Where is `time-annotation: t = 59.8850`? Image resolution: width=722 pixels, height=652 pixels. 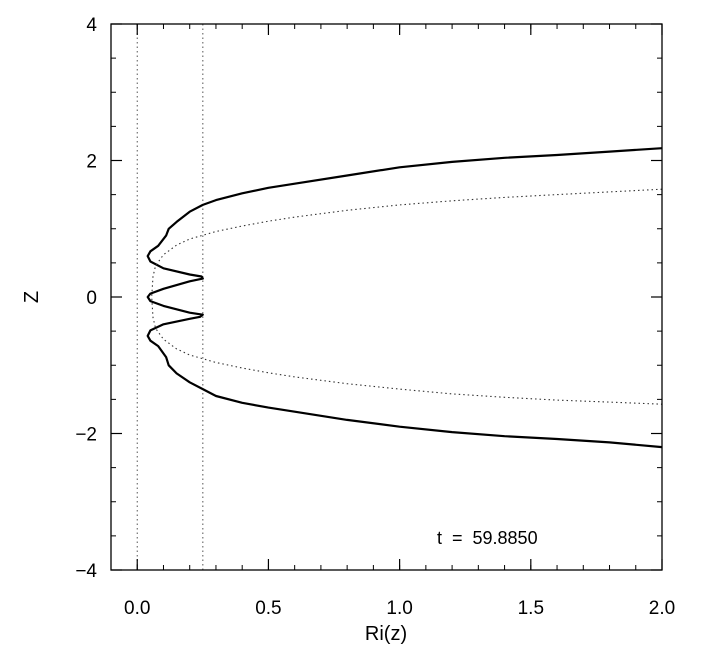
time-annotation: t = 59.8850 is located at coordinates (487, 538).